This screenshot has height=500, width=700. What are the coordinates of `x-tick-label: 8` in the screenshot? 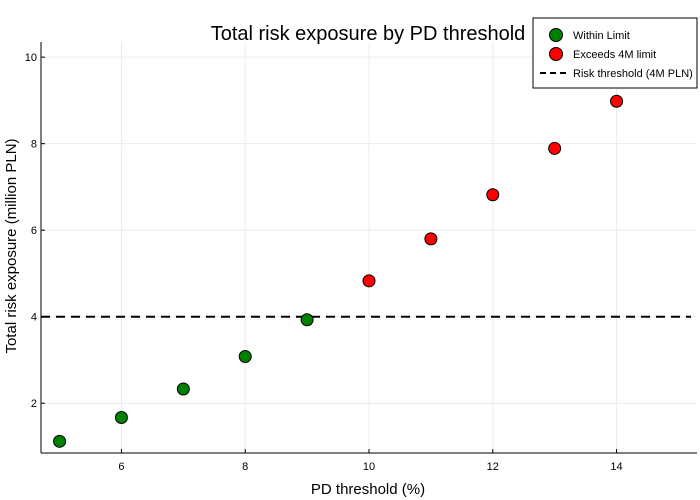 It's located at (245, 467).